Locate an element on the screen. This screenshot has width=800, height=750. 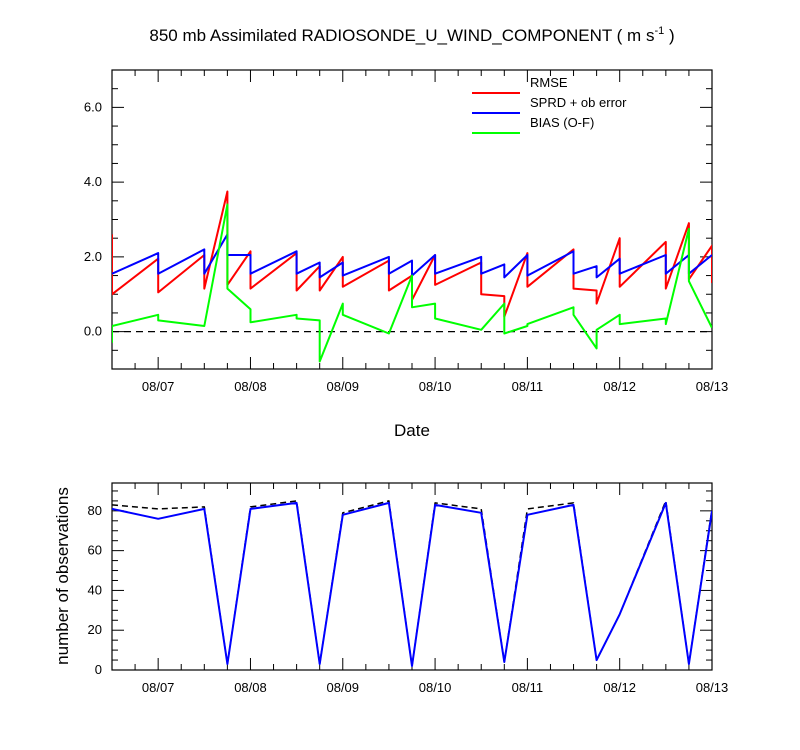
chart-title-units-sup: -1 is located at coordinates (659, 31).